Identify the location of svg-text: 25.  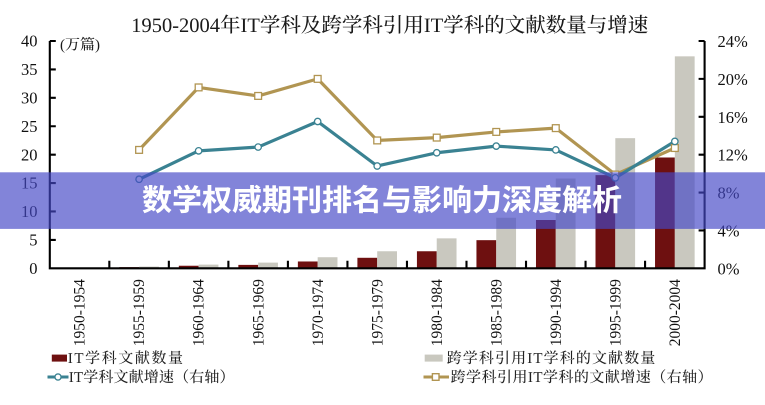
(29, 126).